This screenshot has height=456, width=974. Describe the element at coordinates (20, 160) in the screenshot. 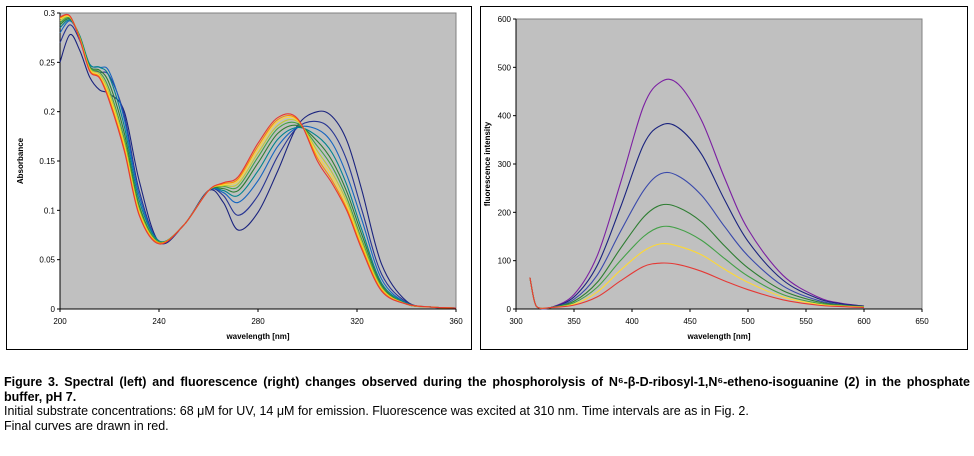

I see `y-axis-label: Absorbance` at that location.